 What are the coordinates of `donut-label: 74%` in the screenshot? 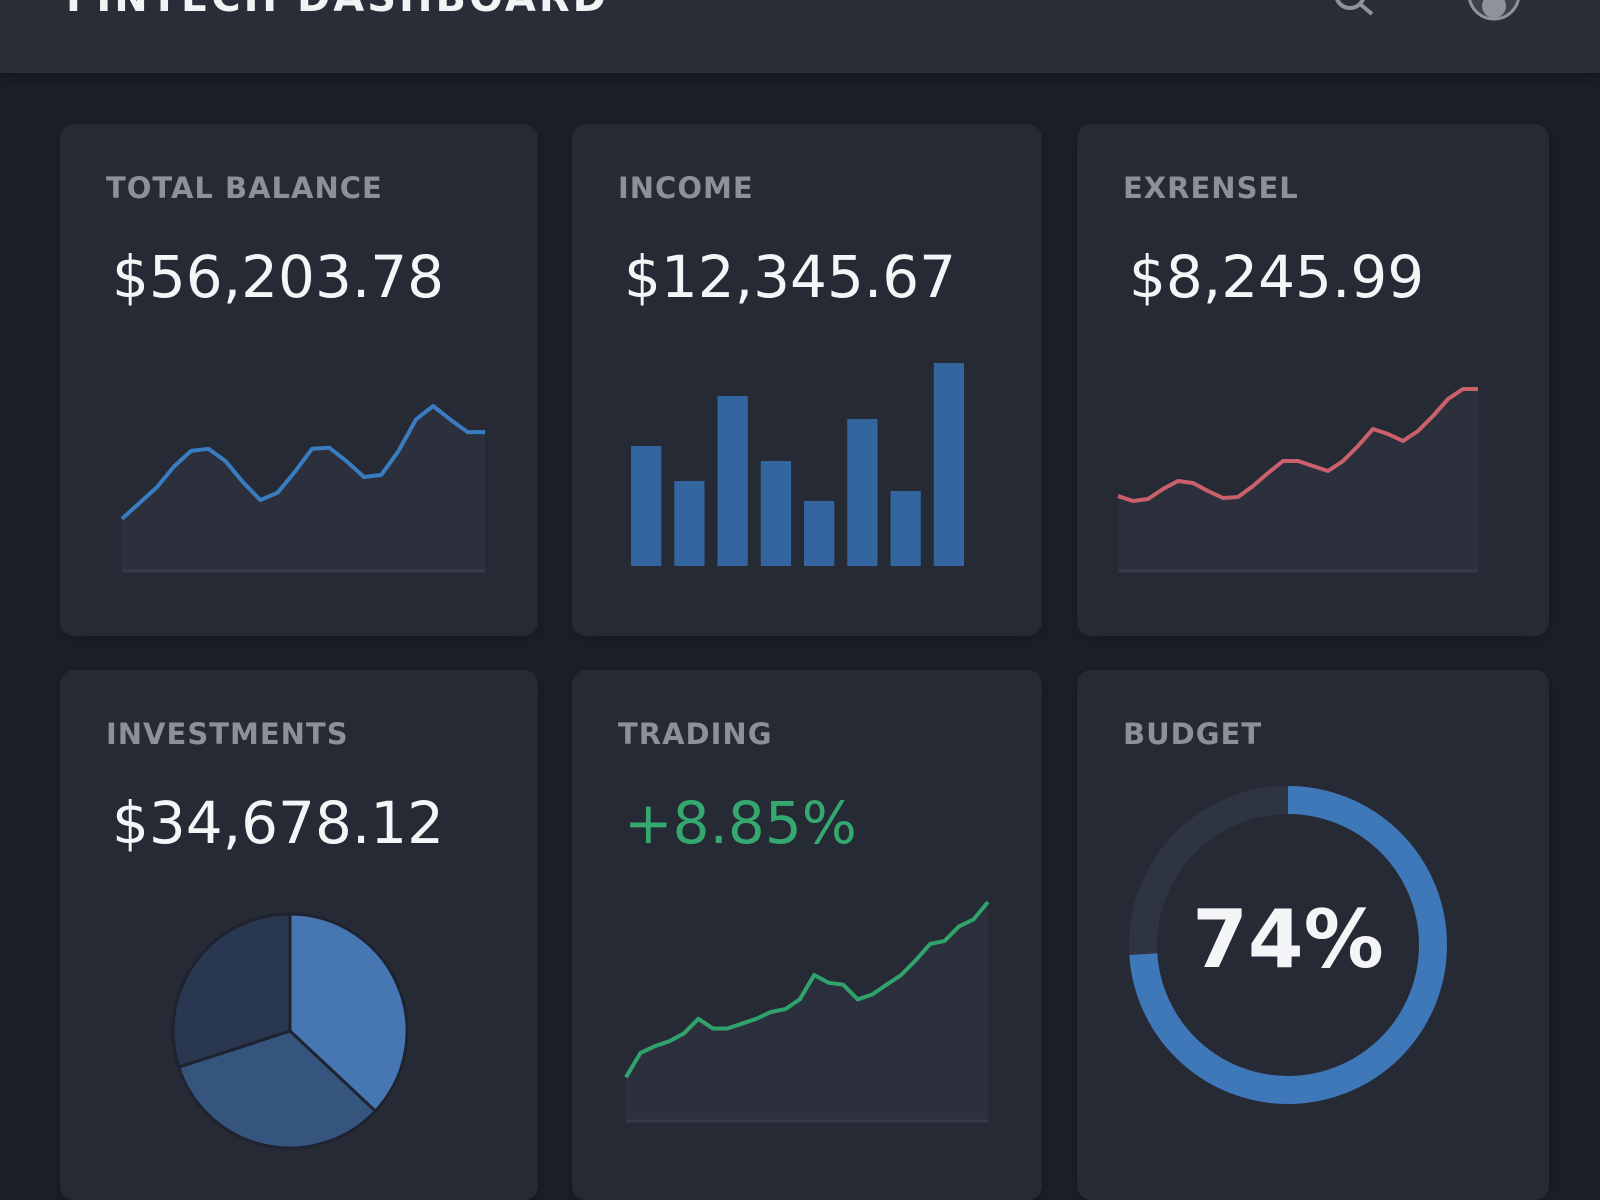 It's located at (1287, 939).